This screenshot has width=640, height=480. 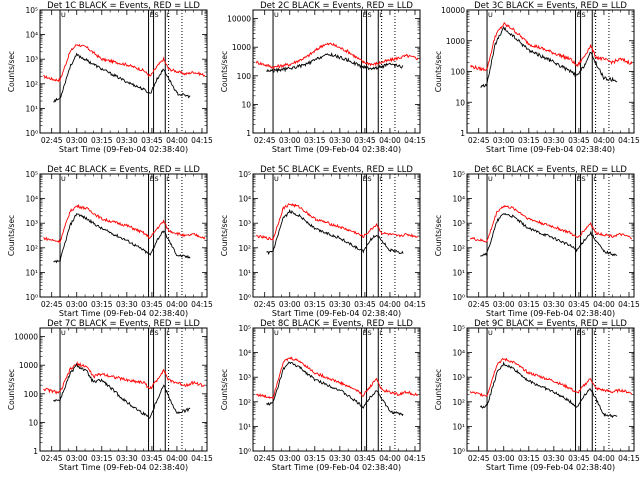 I want to click on panel-title: Det 7C BLACK = Events, RED = LLD, so click(x=123, y=324).